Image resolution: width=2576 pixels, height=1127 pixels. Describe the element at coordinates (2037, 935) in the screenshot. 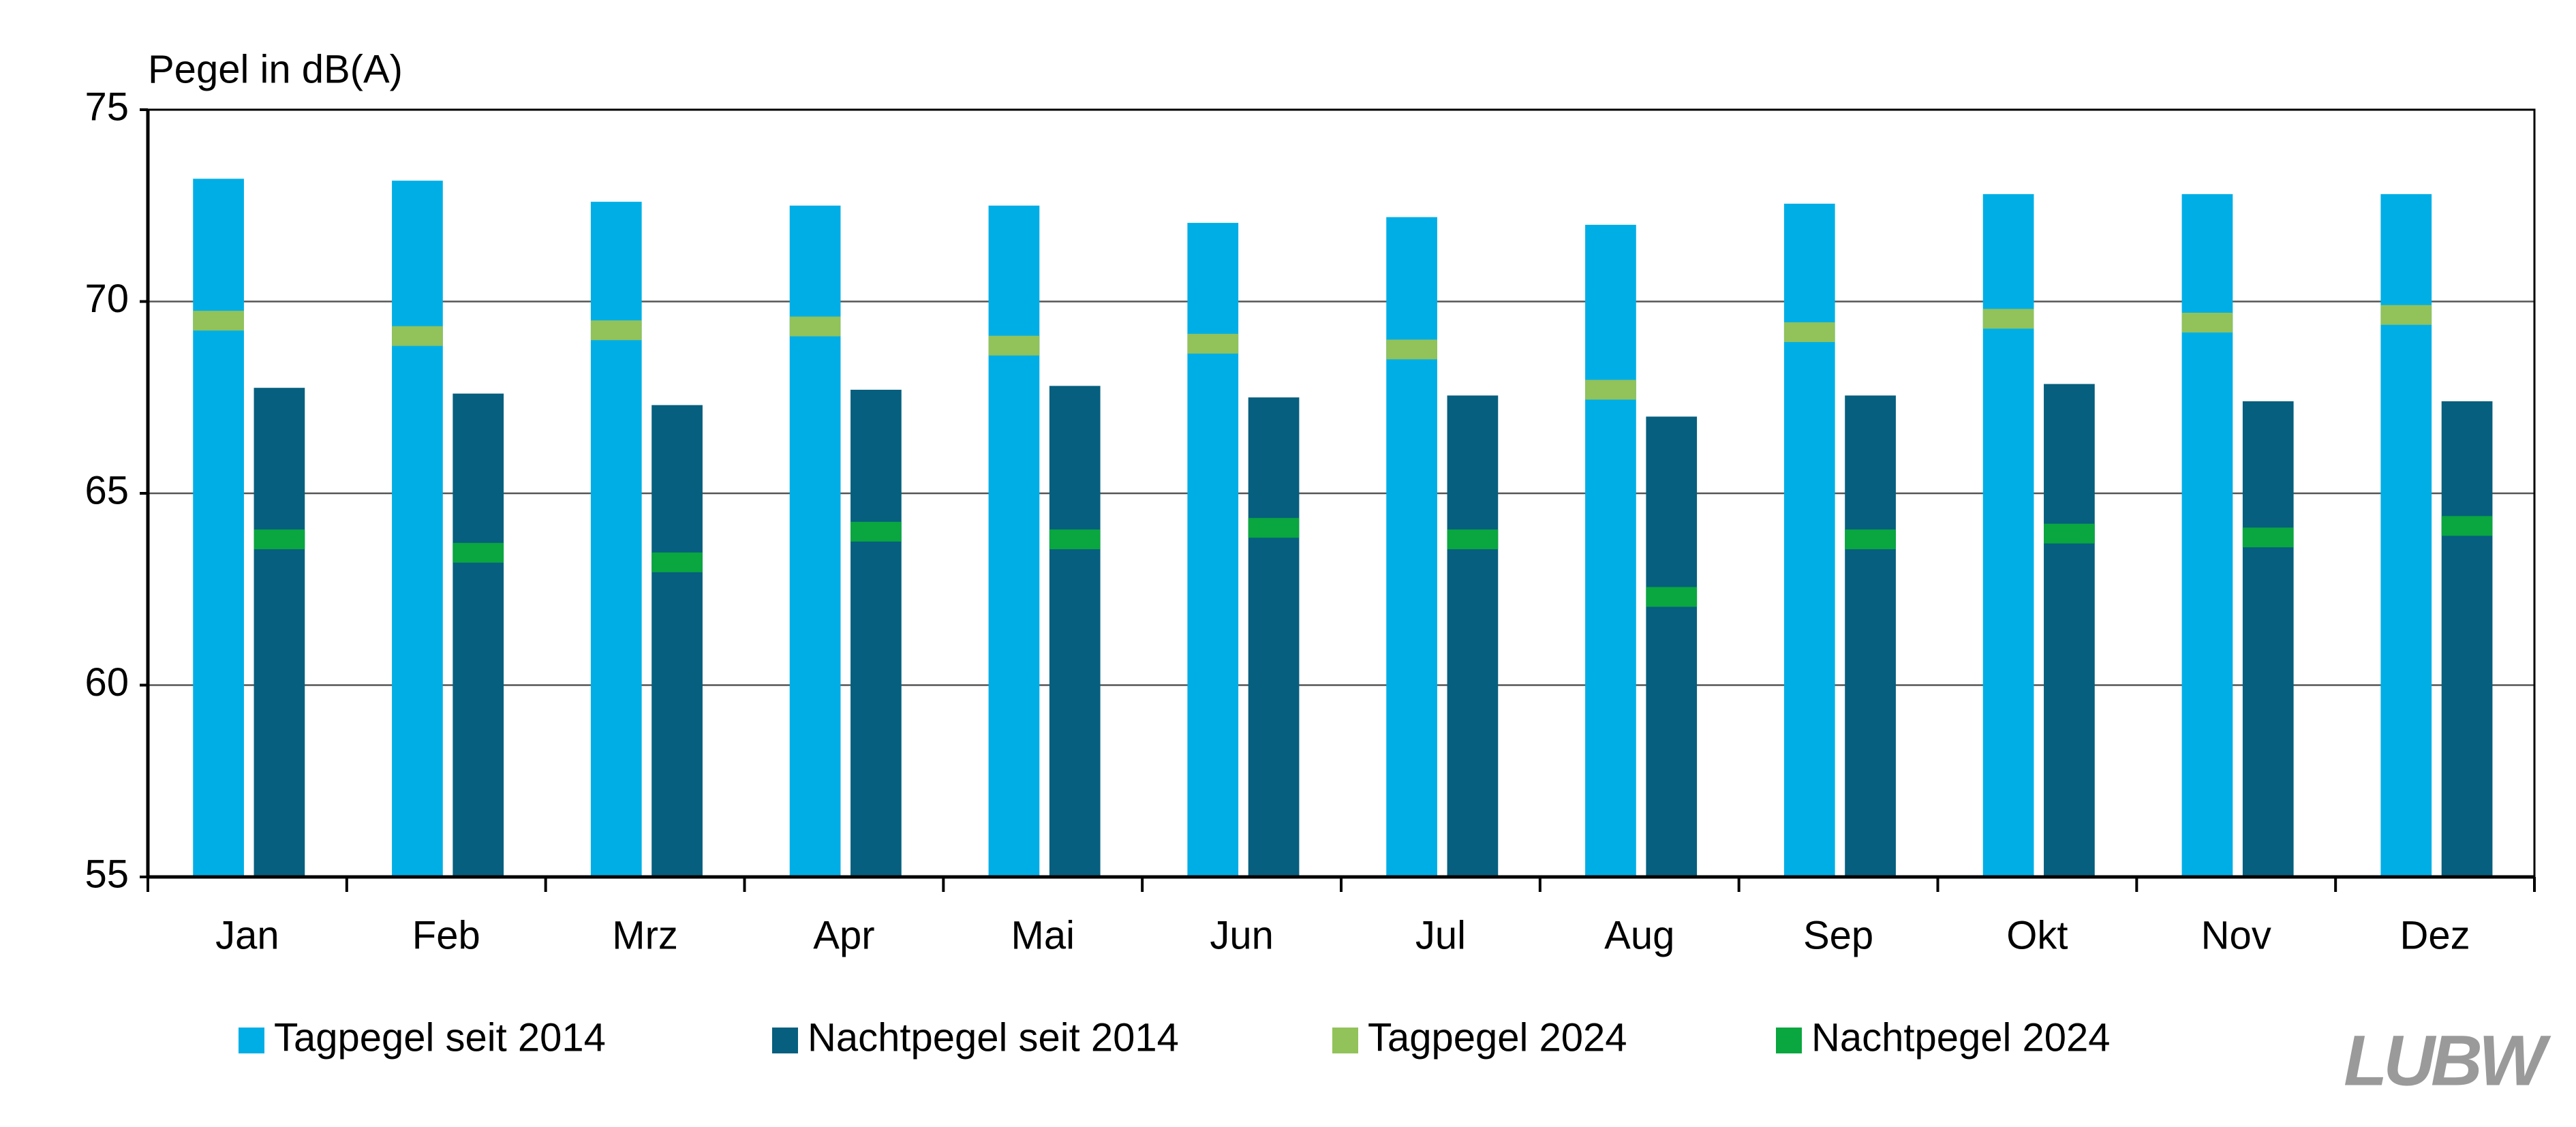

I see `x-tick-label: Okt` at that location.